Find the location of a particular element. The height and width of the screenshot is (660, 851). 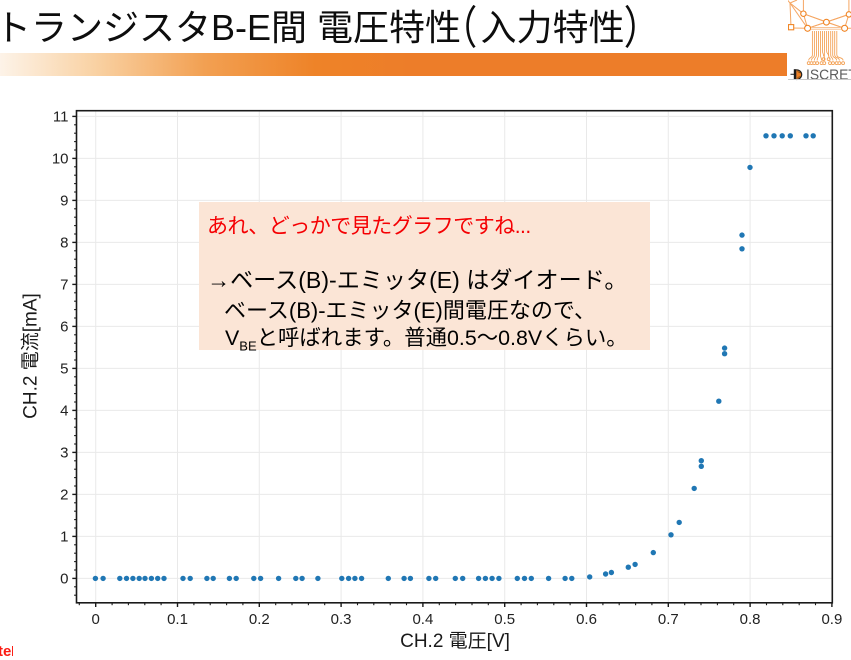

svg-text: 0.9 is located at coordinates (831, 619).